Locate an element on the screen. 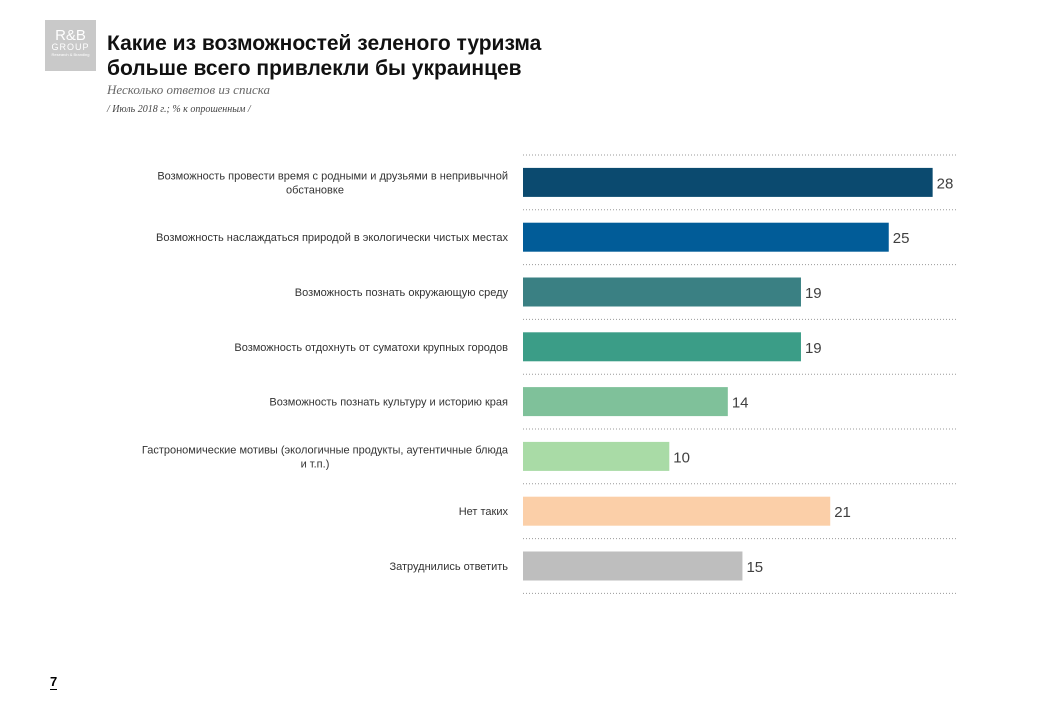 The width and height of the screenshot is (1040, 720). data-label: 14 is located at coordinates (740, 403).